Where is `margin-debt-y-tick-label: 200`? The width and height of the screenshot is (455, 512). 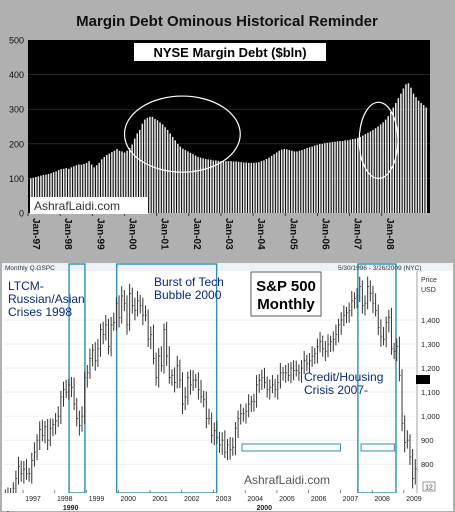
margin-debt-y-tick-label: 200 is located at coordinates (16, 144).